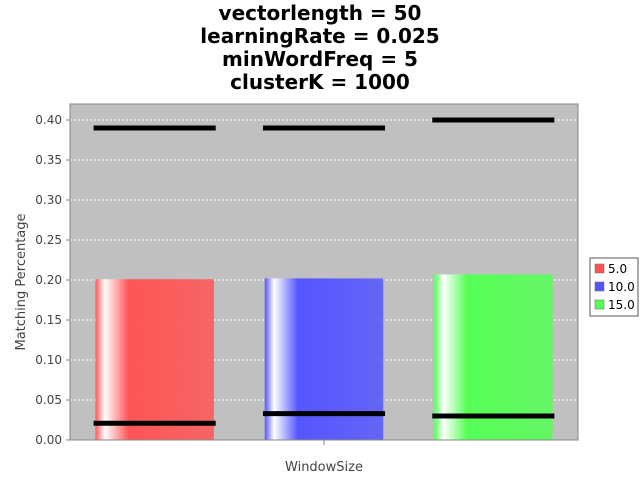 This screenshot has width=640, height=480. Describe the element at coordinates (320, 59) in the screenshot. I see `chart-title-line-3: minWordFreq = 5` at that location.